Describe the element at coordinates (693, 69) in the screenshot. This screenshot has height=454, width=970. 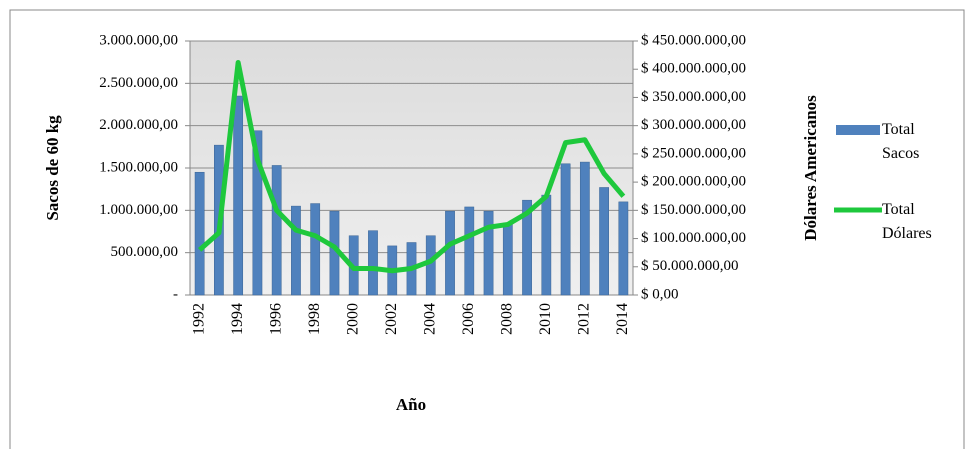
I see `y2-tick-label: $ 400.000.000,00` at that location.